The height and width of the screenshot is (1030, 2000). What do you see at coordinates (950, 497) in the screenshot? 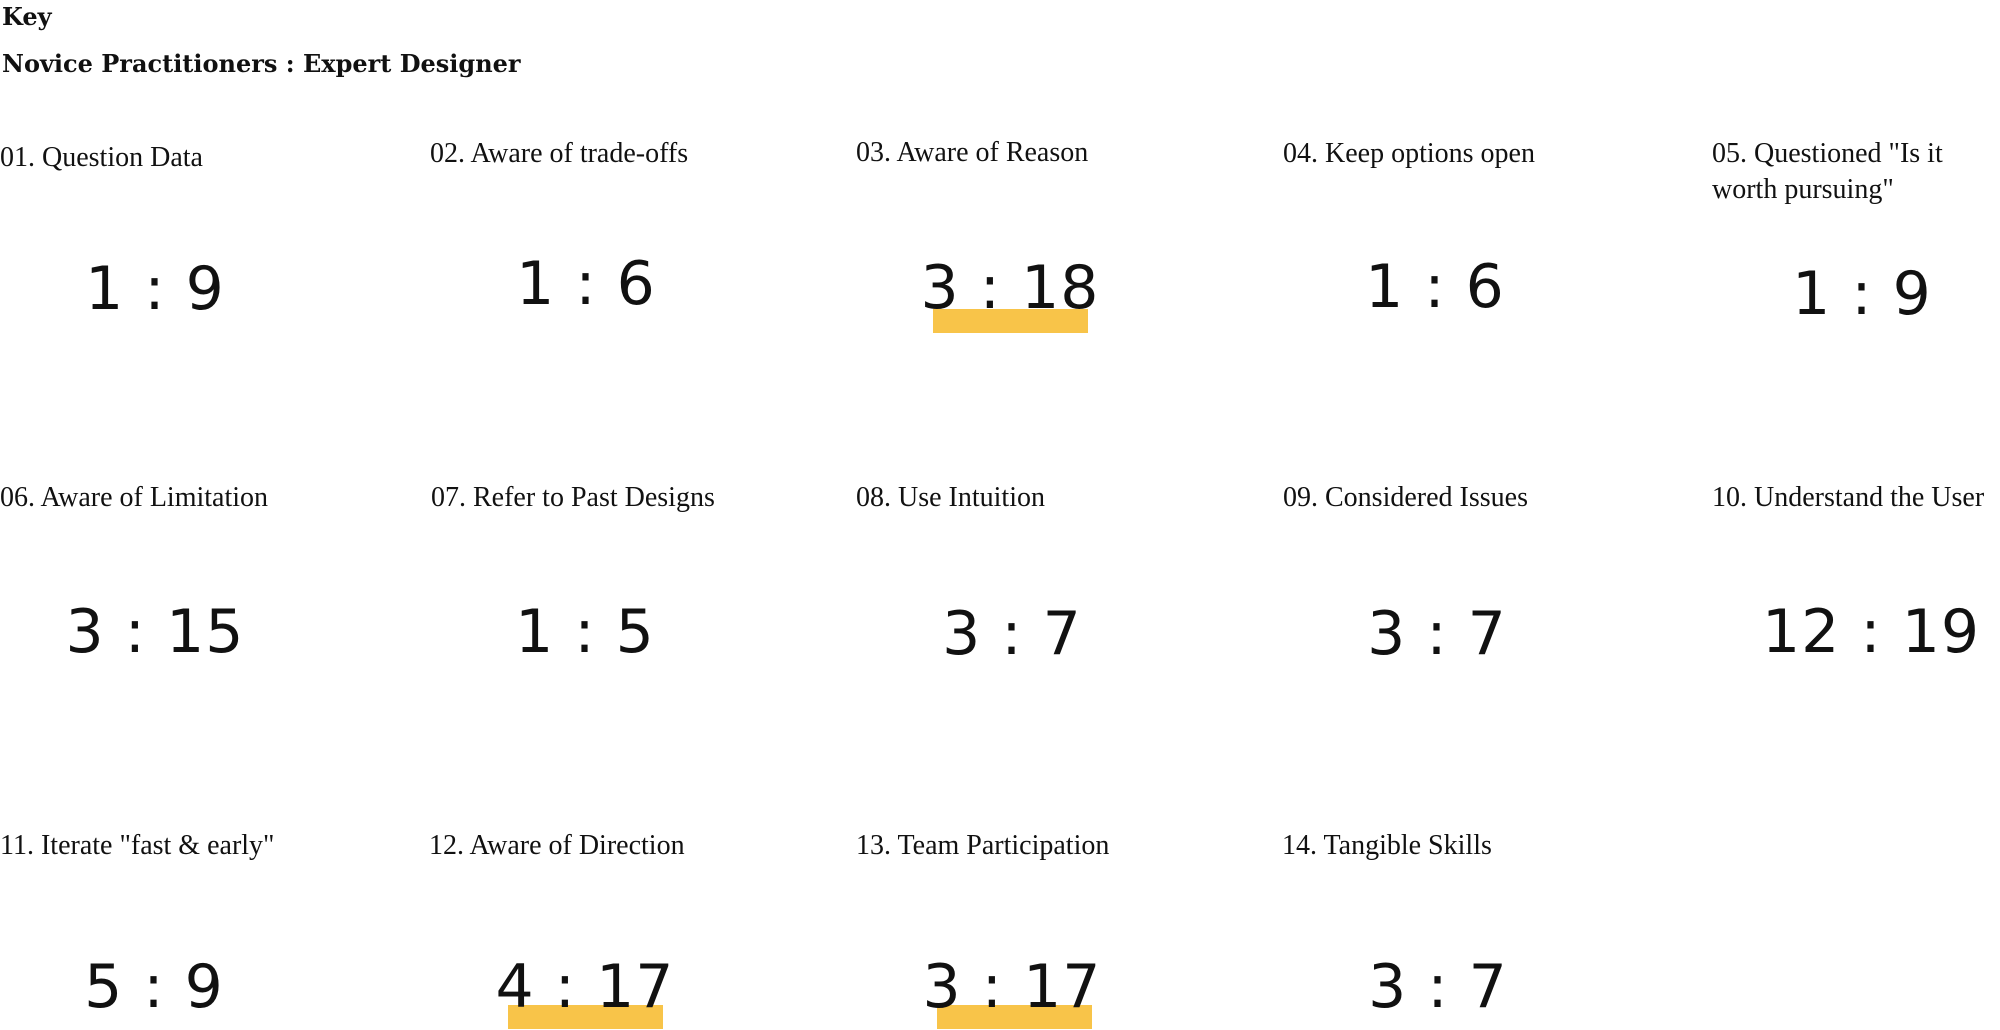
I see `item-label: 08. Use Intuition` at bounding box center [950, 497].